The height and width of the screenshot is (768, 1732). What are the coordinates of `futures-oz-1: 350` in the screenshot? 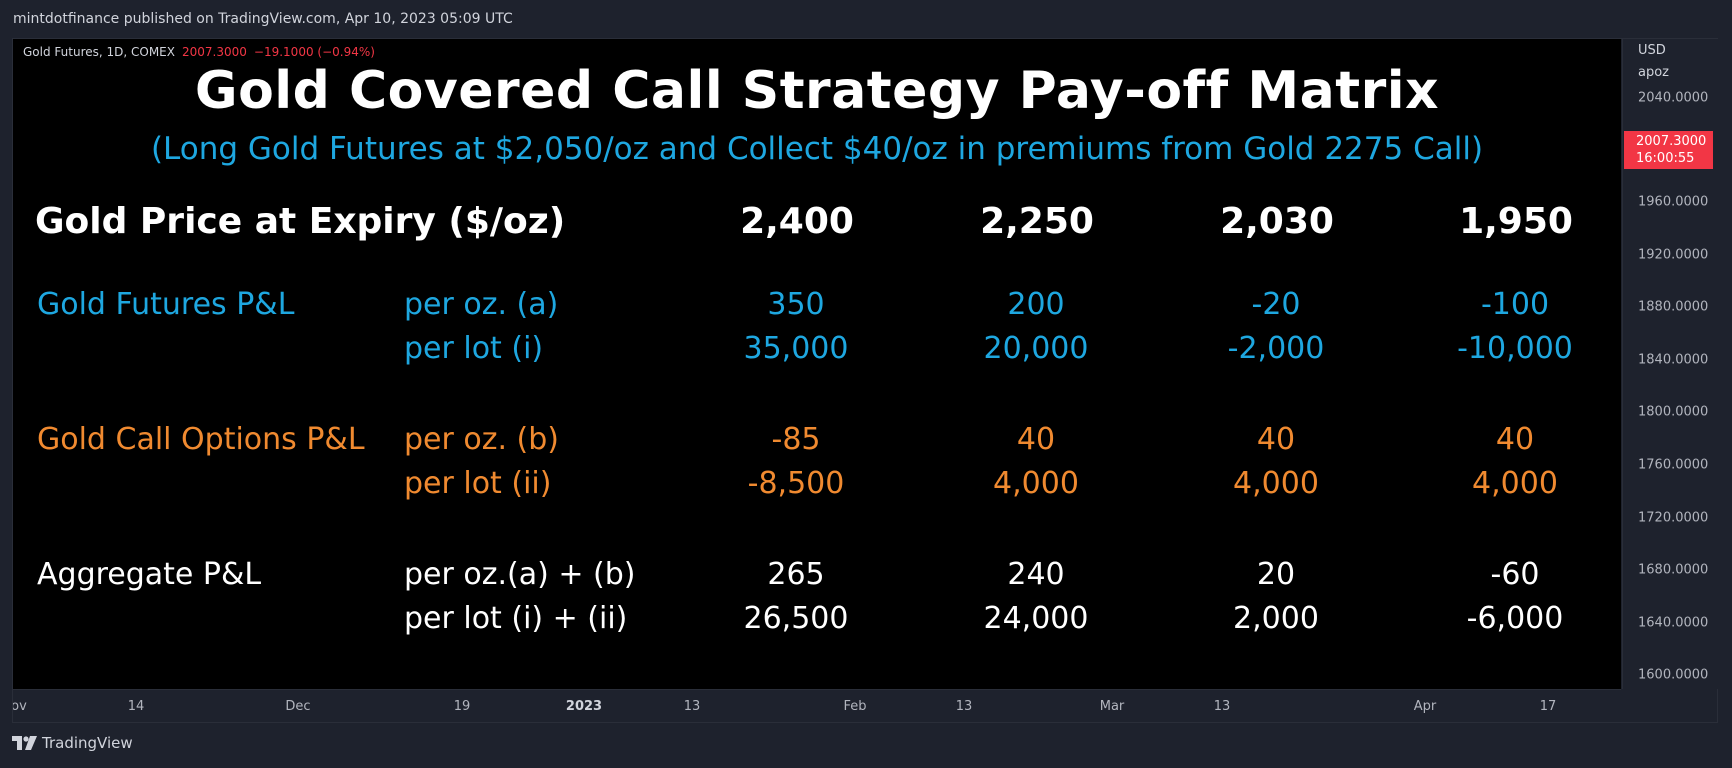 It's located at (796, 304).